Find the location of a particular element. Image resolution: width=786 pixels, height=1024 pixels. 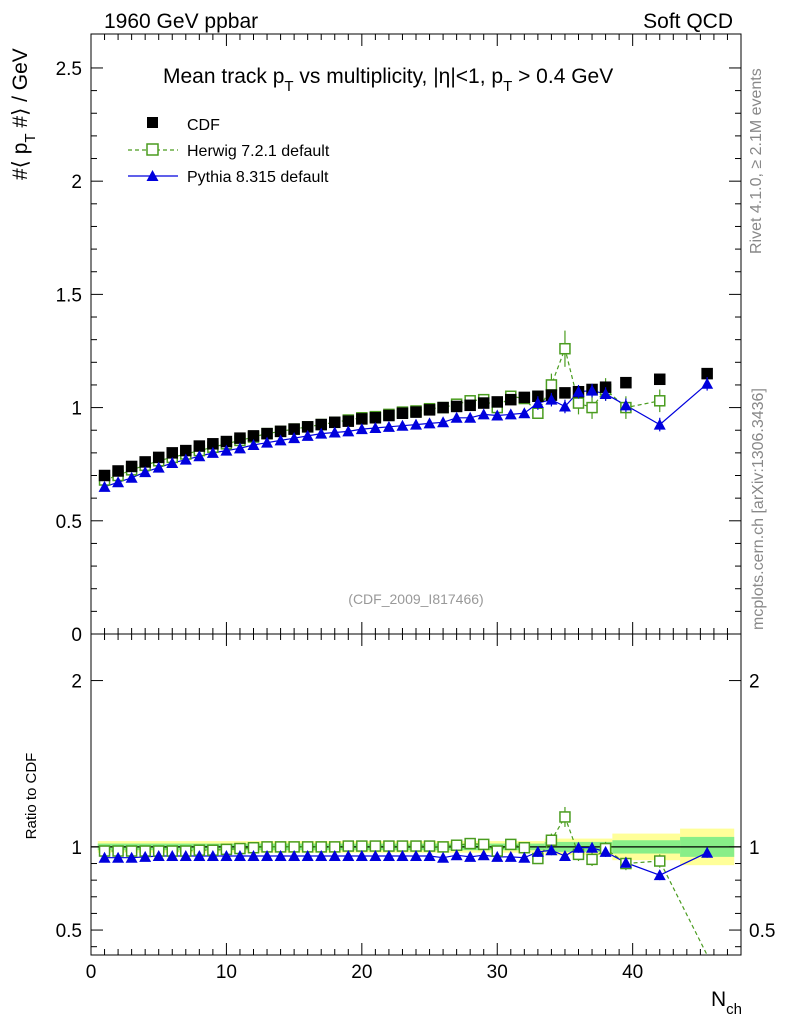

x-tick-label: 10 is located at coordinates (226, 972).